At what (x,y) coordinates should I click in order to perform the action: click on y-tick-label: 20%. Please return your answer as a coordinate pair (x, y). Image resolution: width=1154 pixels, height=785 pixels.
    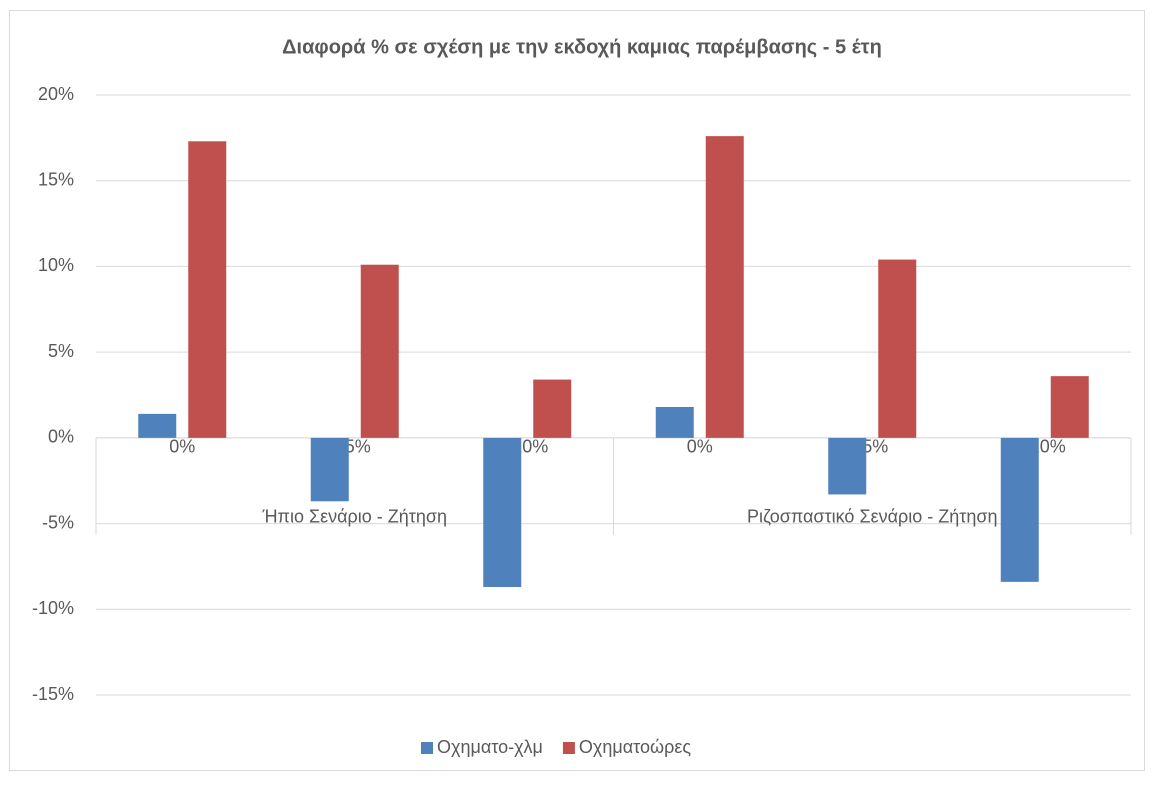
    Looking at the image, I should click on (56, 94).